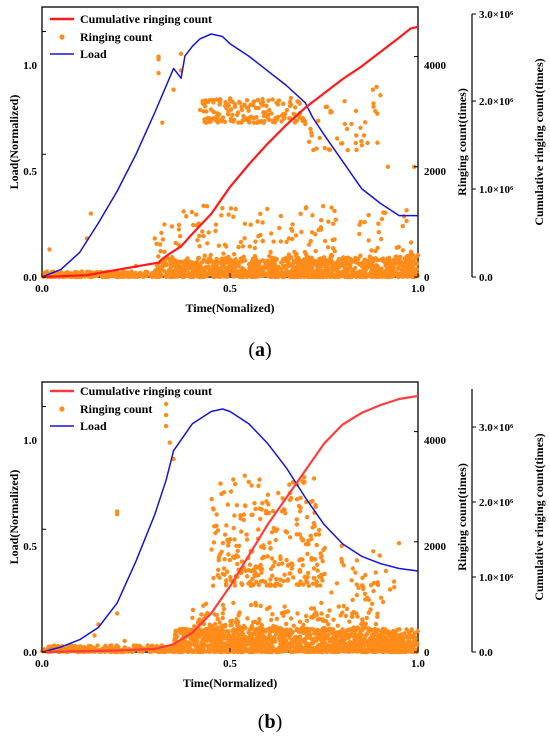 This screenshot has height=742, width=550. Describe the element at coordinates (42, 289) in the screenshot. I see `x-tick-label: 0.0` at that location.